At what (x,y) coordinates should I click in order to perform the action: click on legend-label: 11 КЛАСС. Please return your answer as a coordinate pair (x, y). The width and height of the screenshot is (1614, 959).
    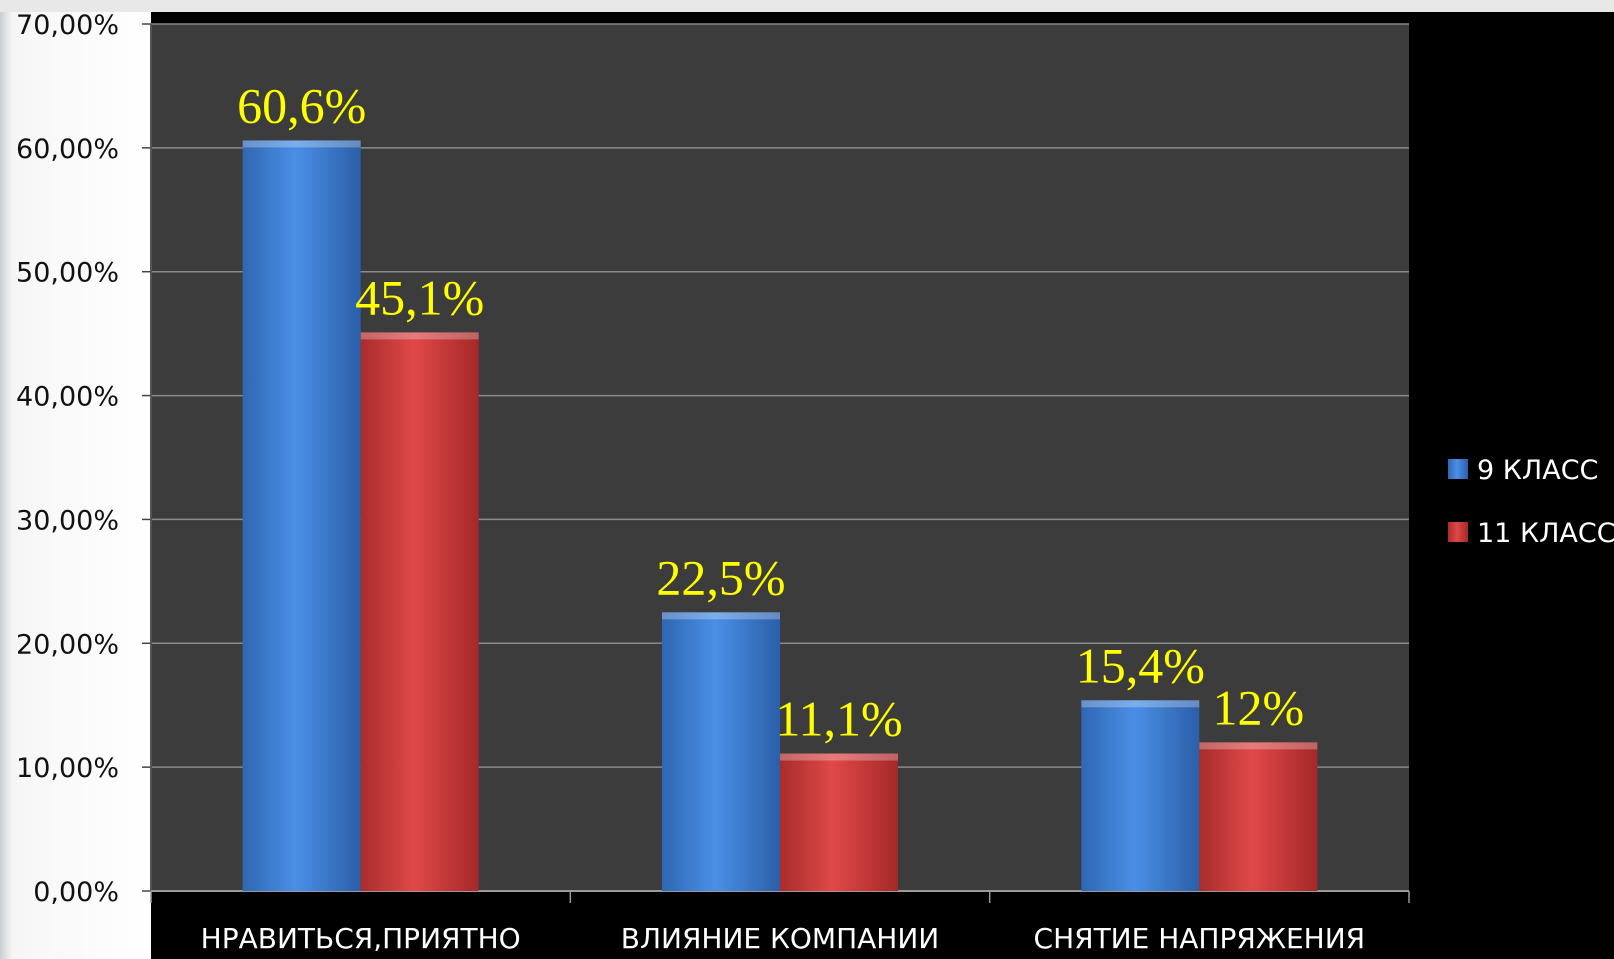
    Looking at the image, I should click on (1545, 533).